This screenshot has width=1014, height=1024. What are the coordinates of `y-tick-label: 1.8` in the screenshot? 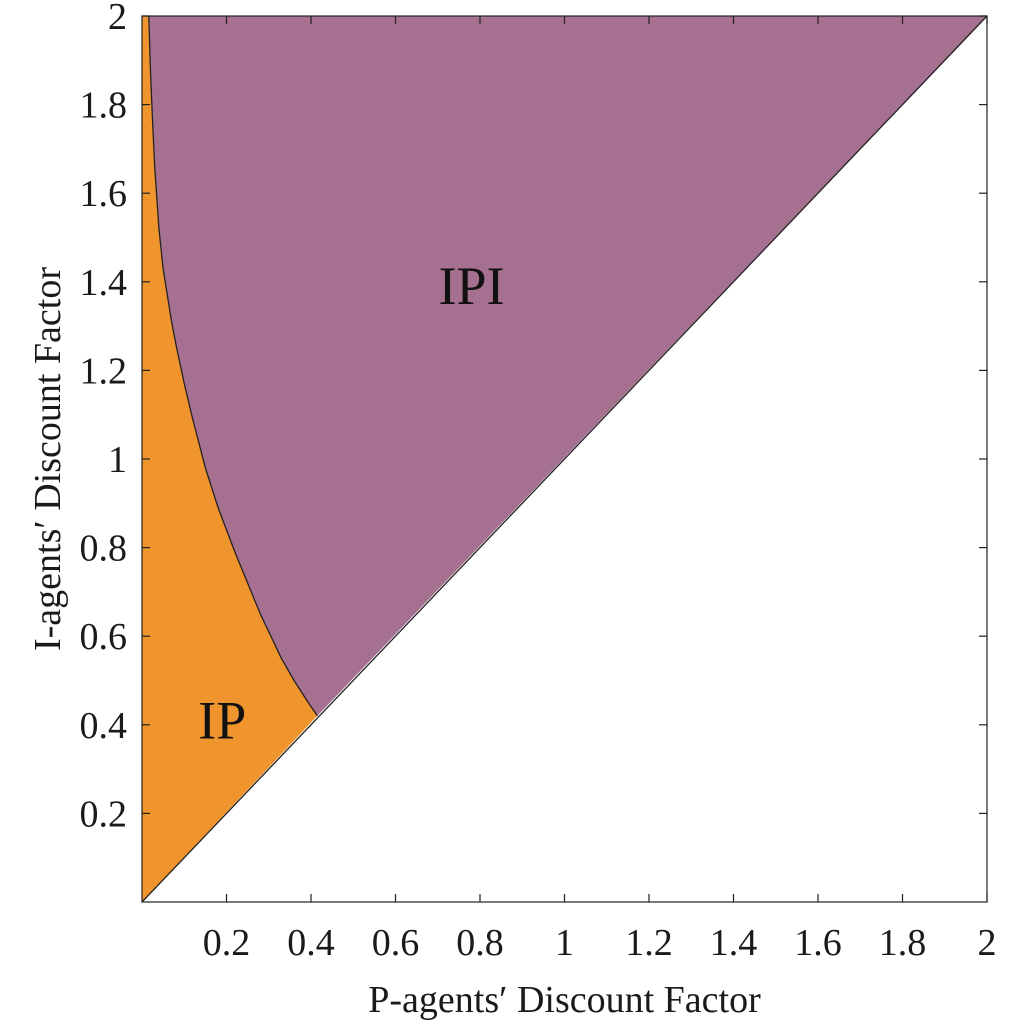 It's located at (104, 106).